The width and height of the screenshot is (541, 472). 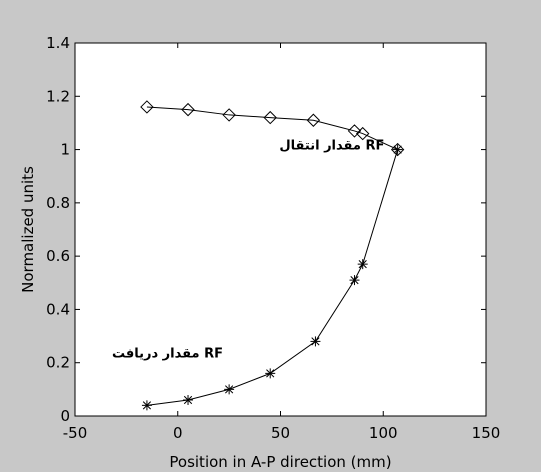 What do you see at coordinates (280, 462) in the screenshot?
I see `x-axis-label: Position in A-P direction (mm)` at bounding box center [280, 462].